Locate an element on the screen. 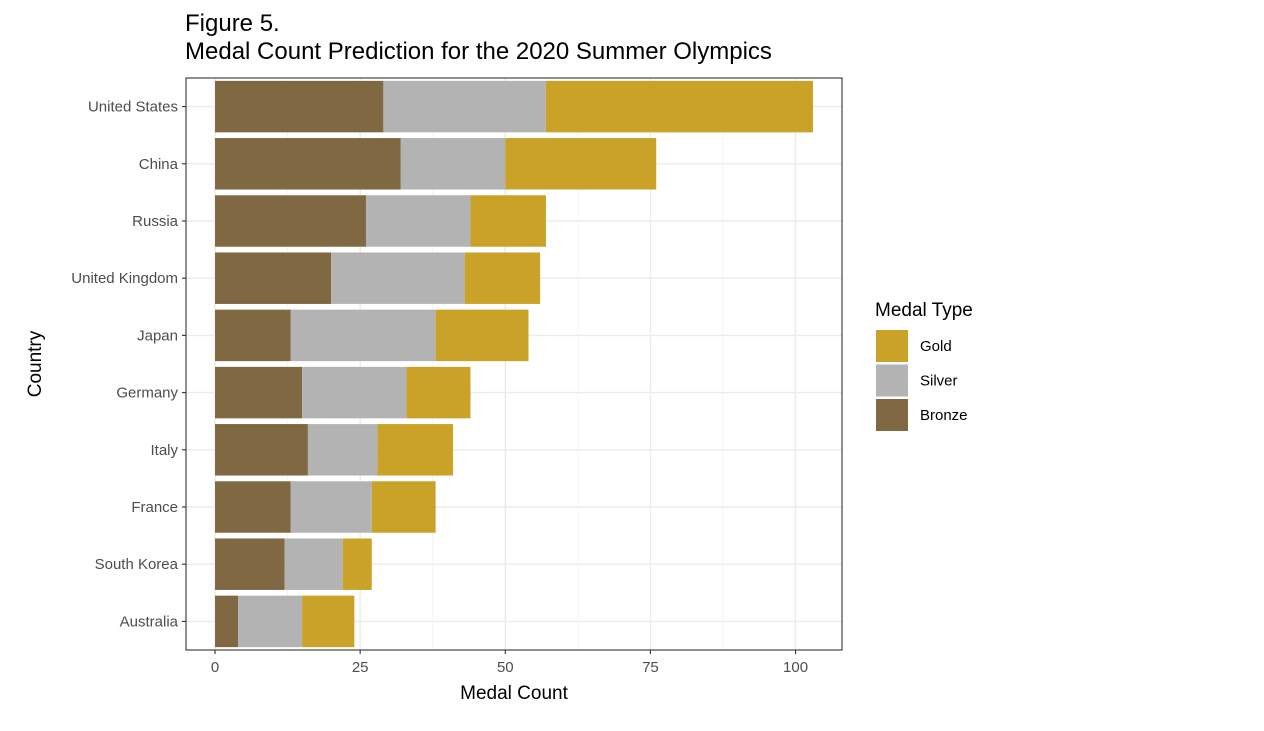 The height and width of the screenshot is (731, 1264). y-tick-label: United Kingdom is located at coordinates (124, 278).